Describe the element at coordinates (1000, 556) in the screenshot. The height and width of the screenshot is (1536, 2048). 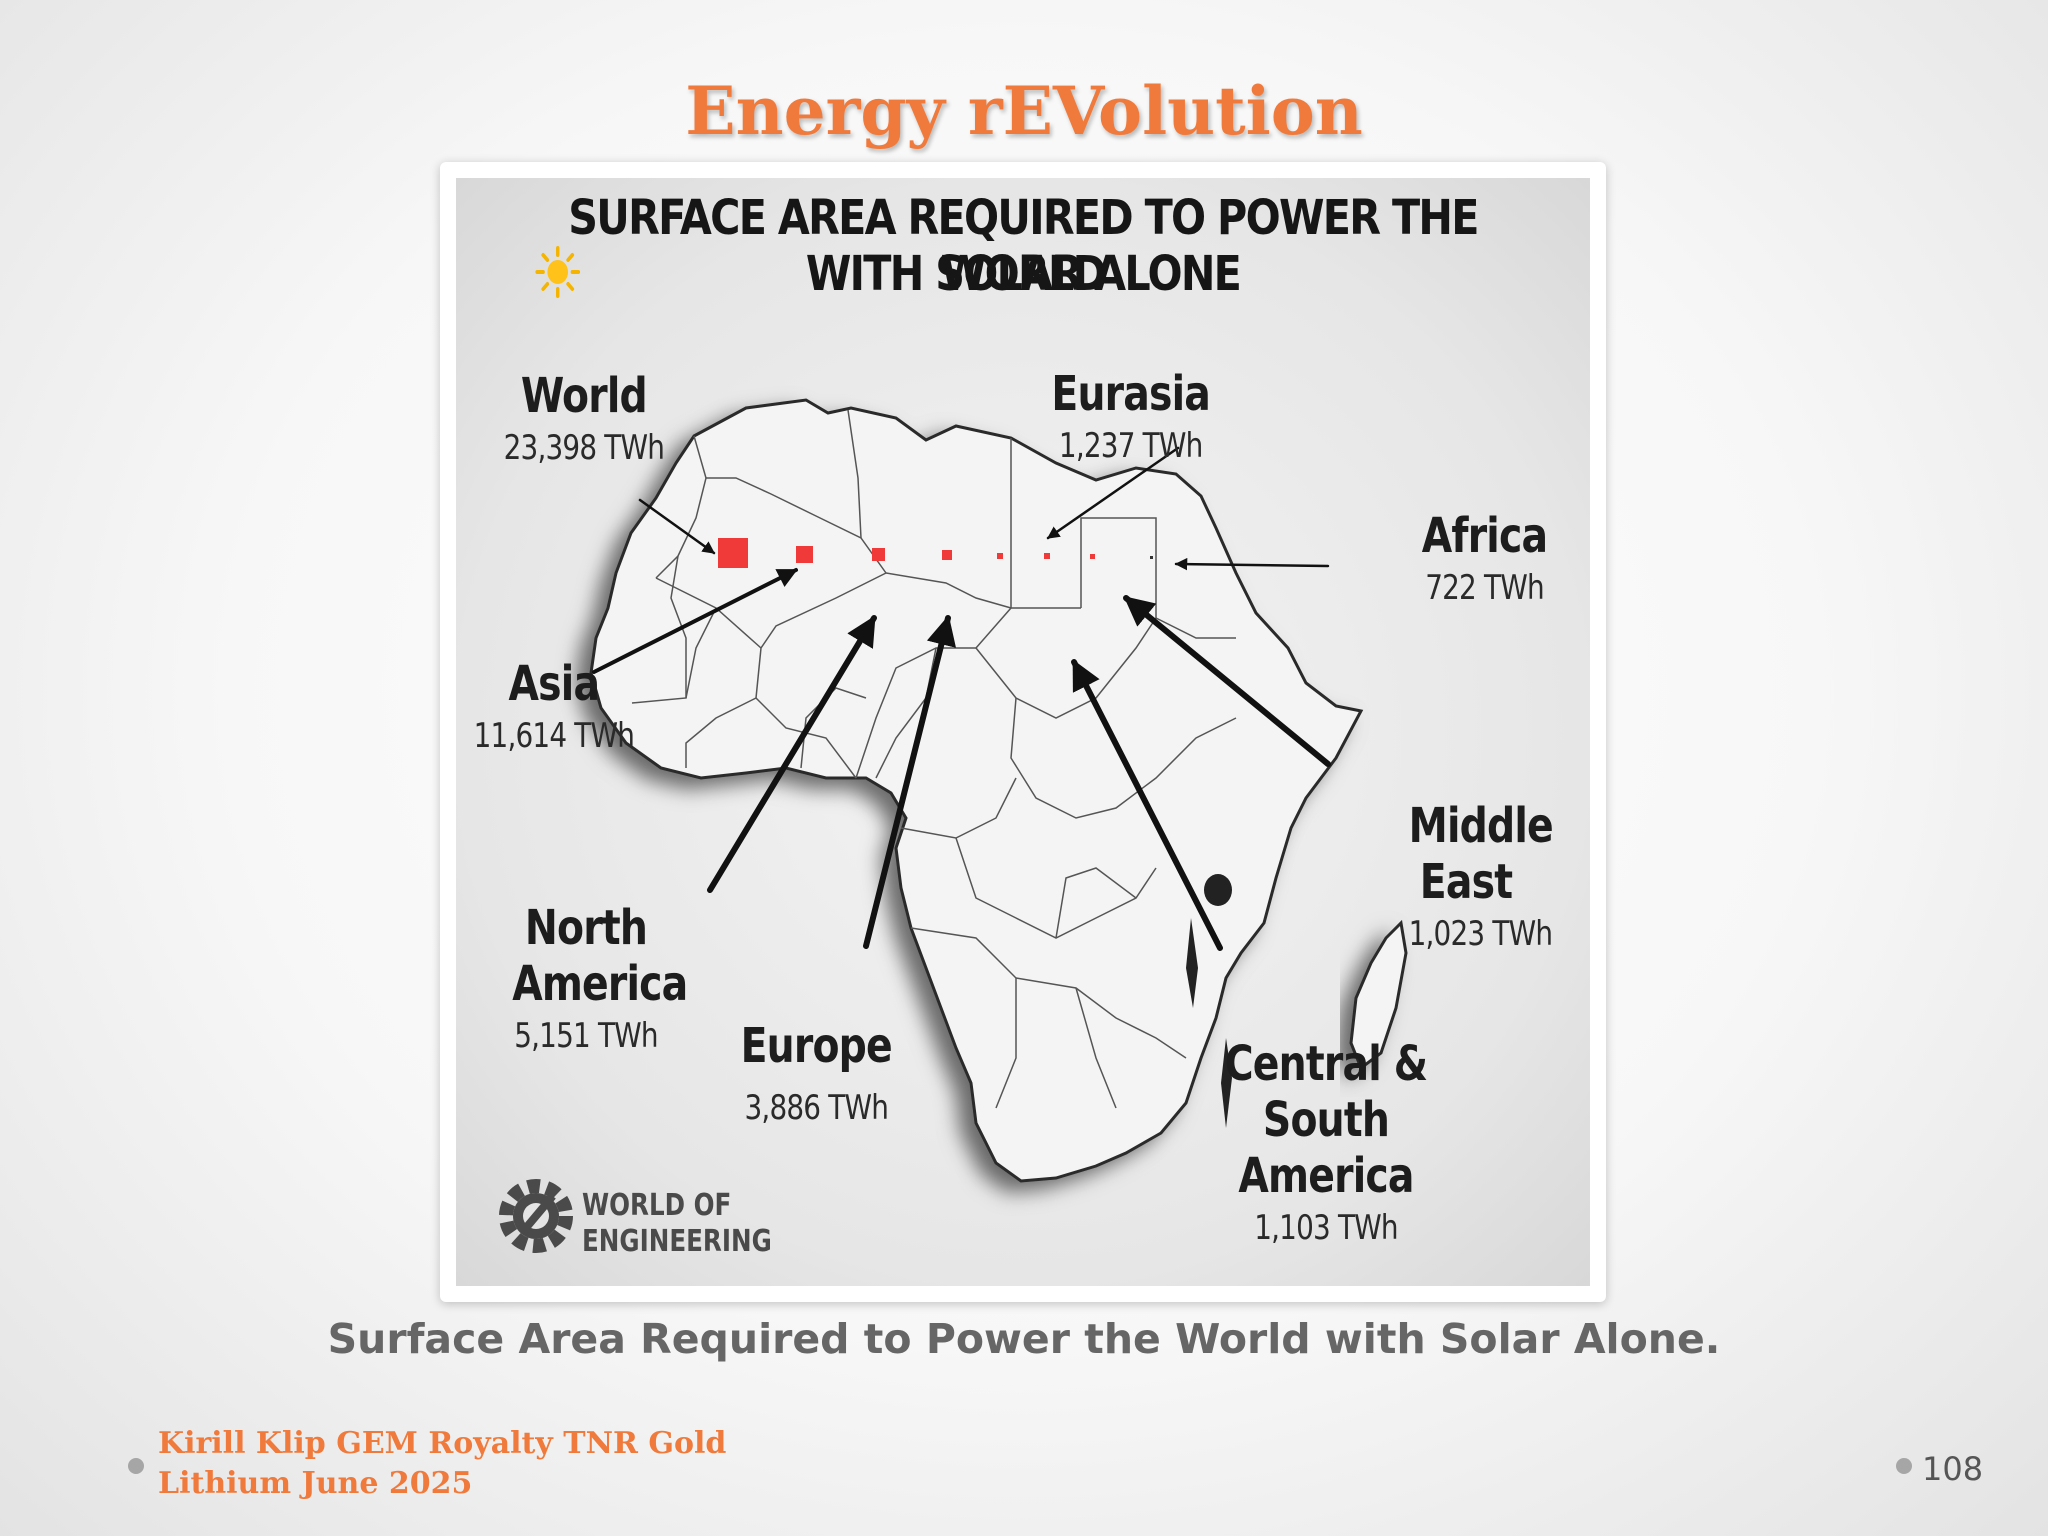
I see `solar-square-central-south-america` at that location.